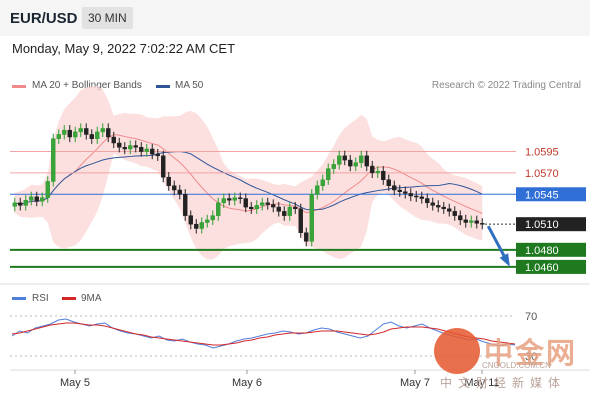 The image size is (590, 400). What do you see at coordinates (531, 353) in the screenshot?
I see `watermark-title: 中金网` at bounding box center [531, 353].